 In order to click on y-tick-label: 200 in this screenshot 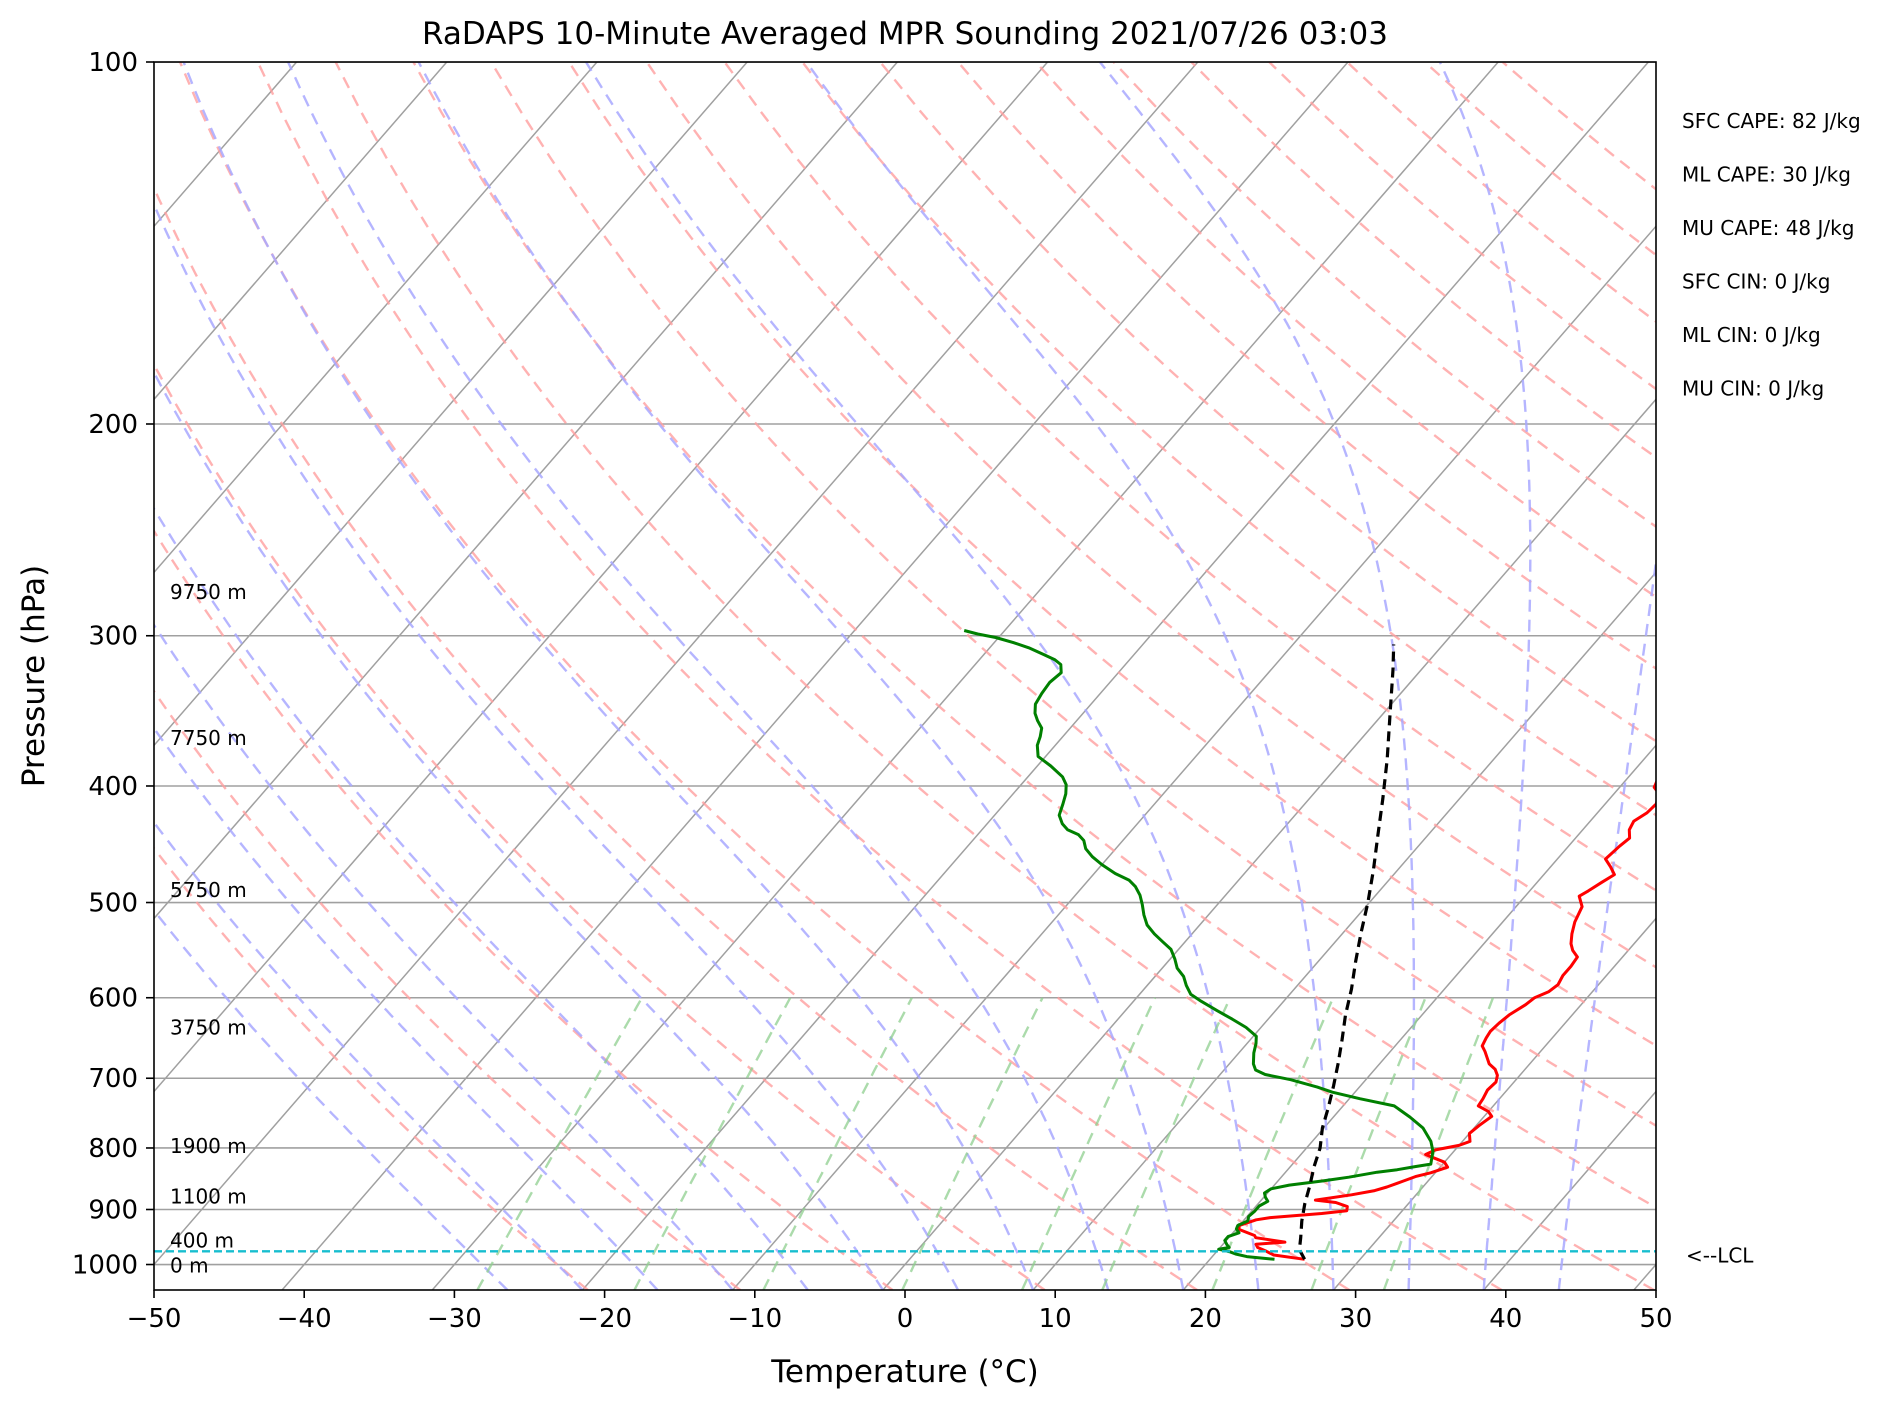, I will do `click(113, 425)`.